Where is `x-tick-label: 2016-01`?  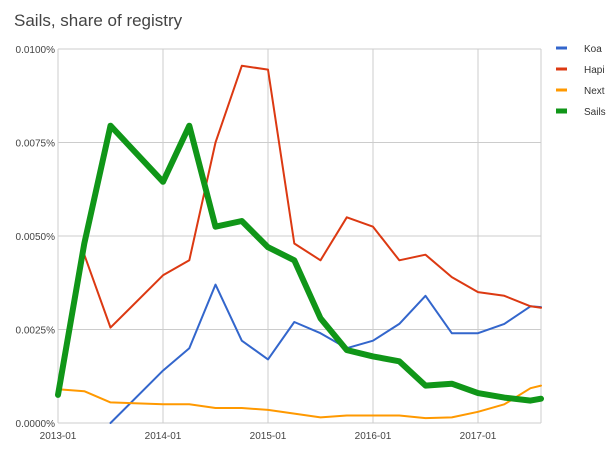
x-tick-label: 2016-01 is located at coordinates (373, 436).